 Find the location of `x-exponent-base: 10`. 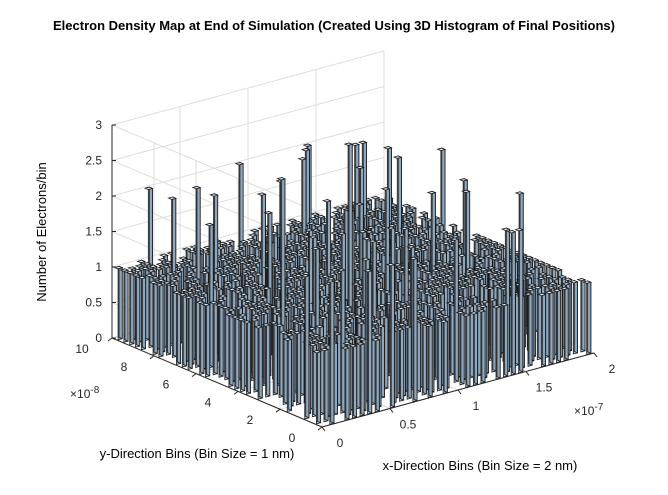

x-exponent-base: 10 is located at coordinates (588, 411).